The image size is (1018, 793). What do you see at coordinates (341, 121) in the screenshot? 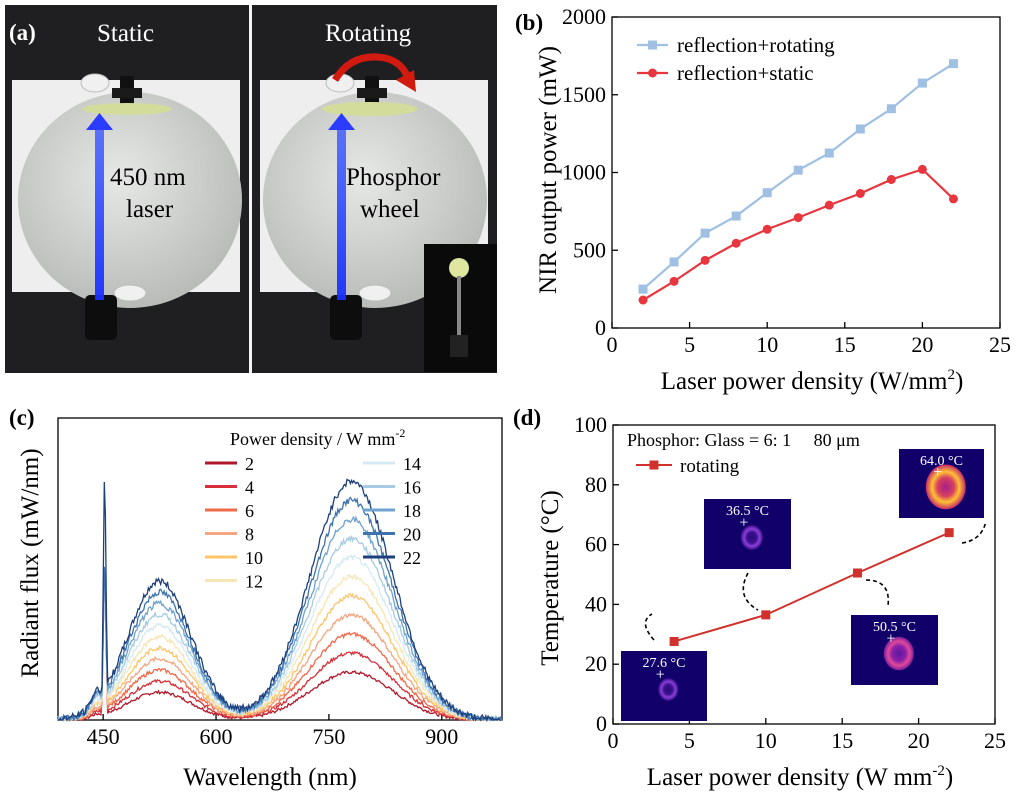
I see `laser-arrowhead-right` at bounding box center [341, 121].